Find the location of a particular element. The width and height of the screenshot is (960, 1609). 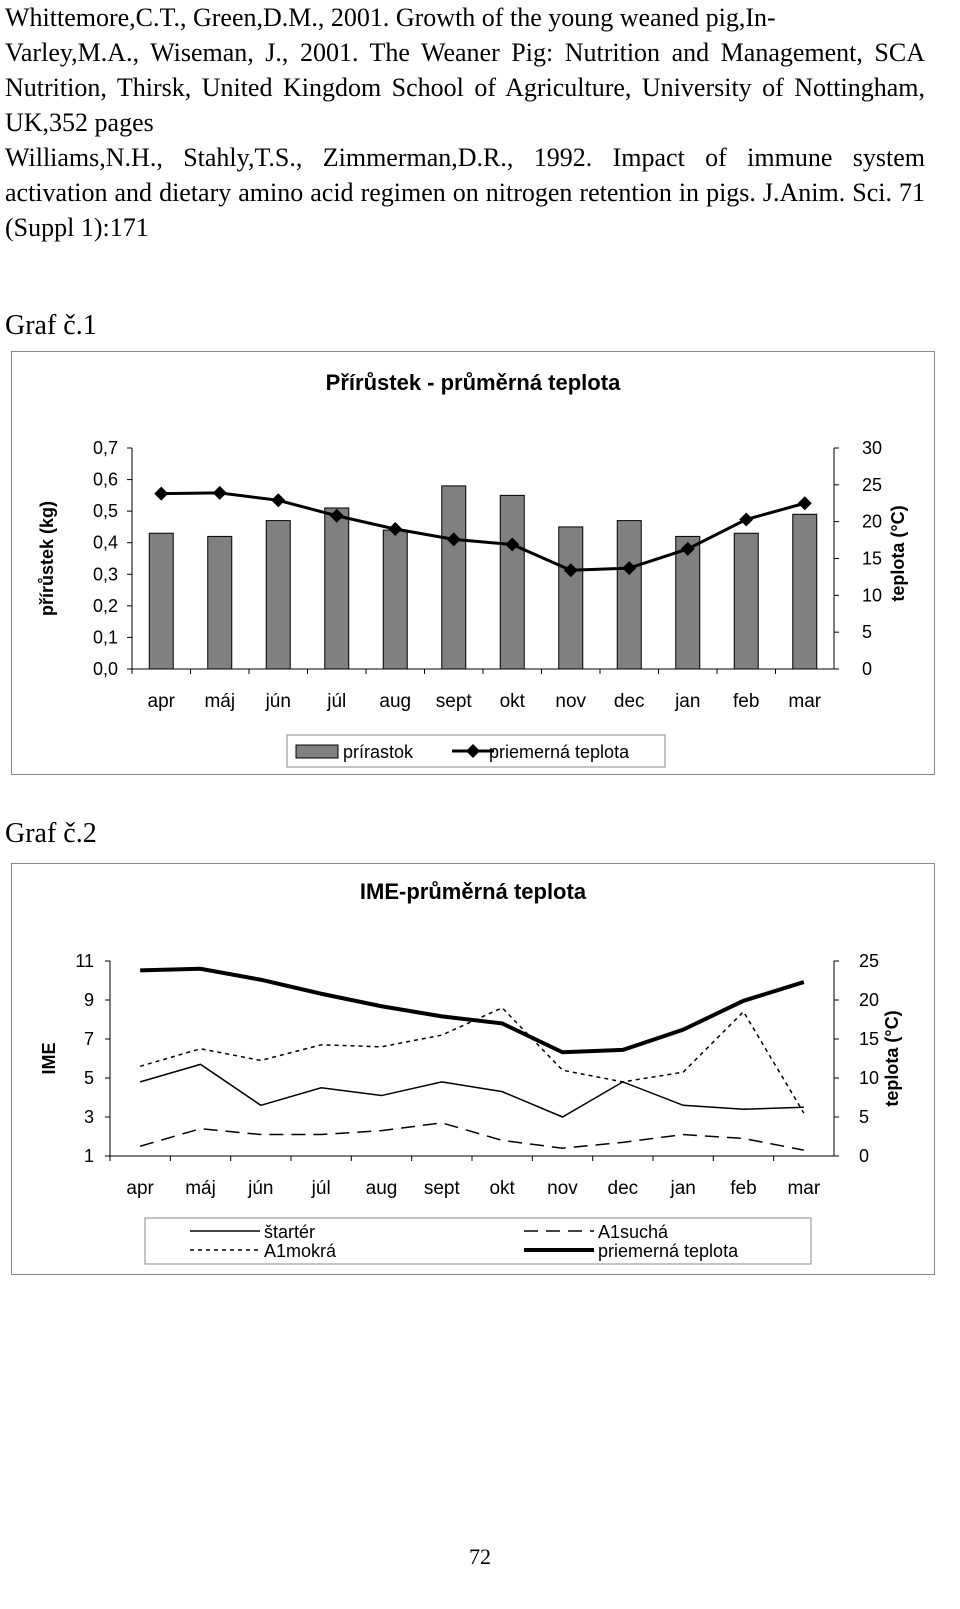

chart2-y2-tick-label: 0 is located at coordinates (864, 1156).